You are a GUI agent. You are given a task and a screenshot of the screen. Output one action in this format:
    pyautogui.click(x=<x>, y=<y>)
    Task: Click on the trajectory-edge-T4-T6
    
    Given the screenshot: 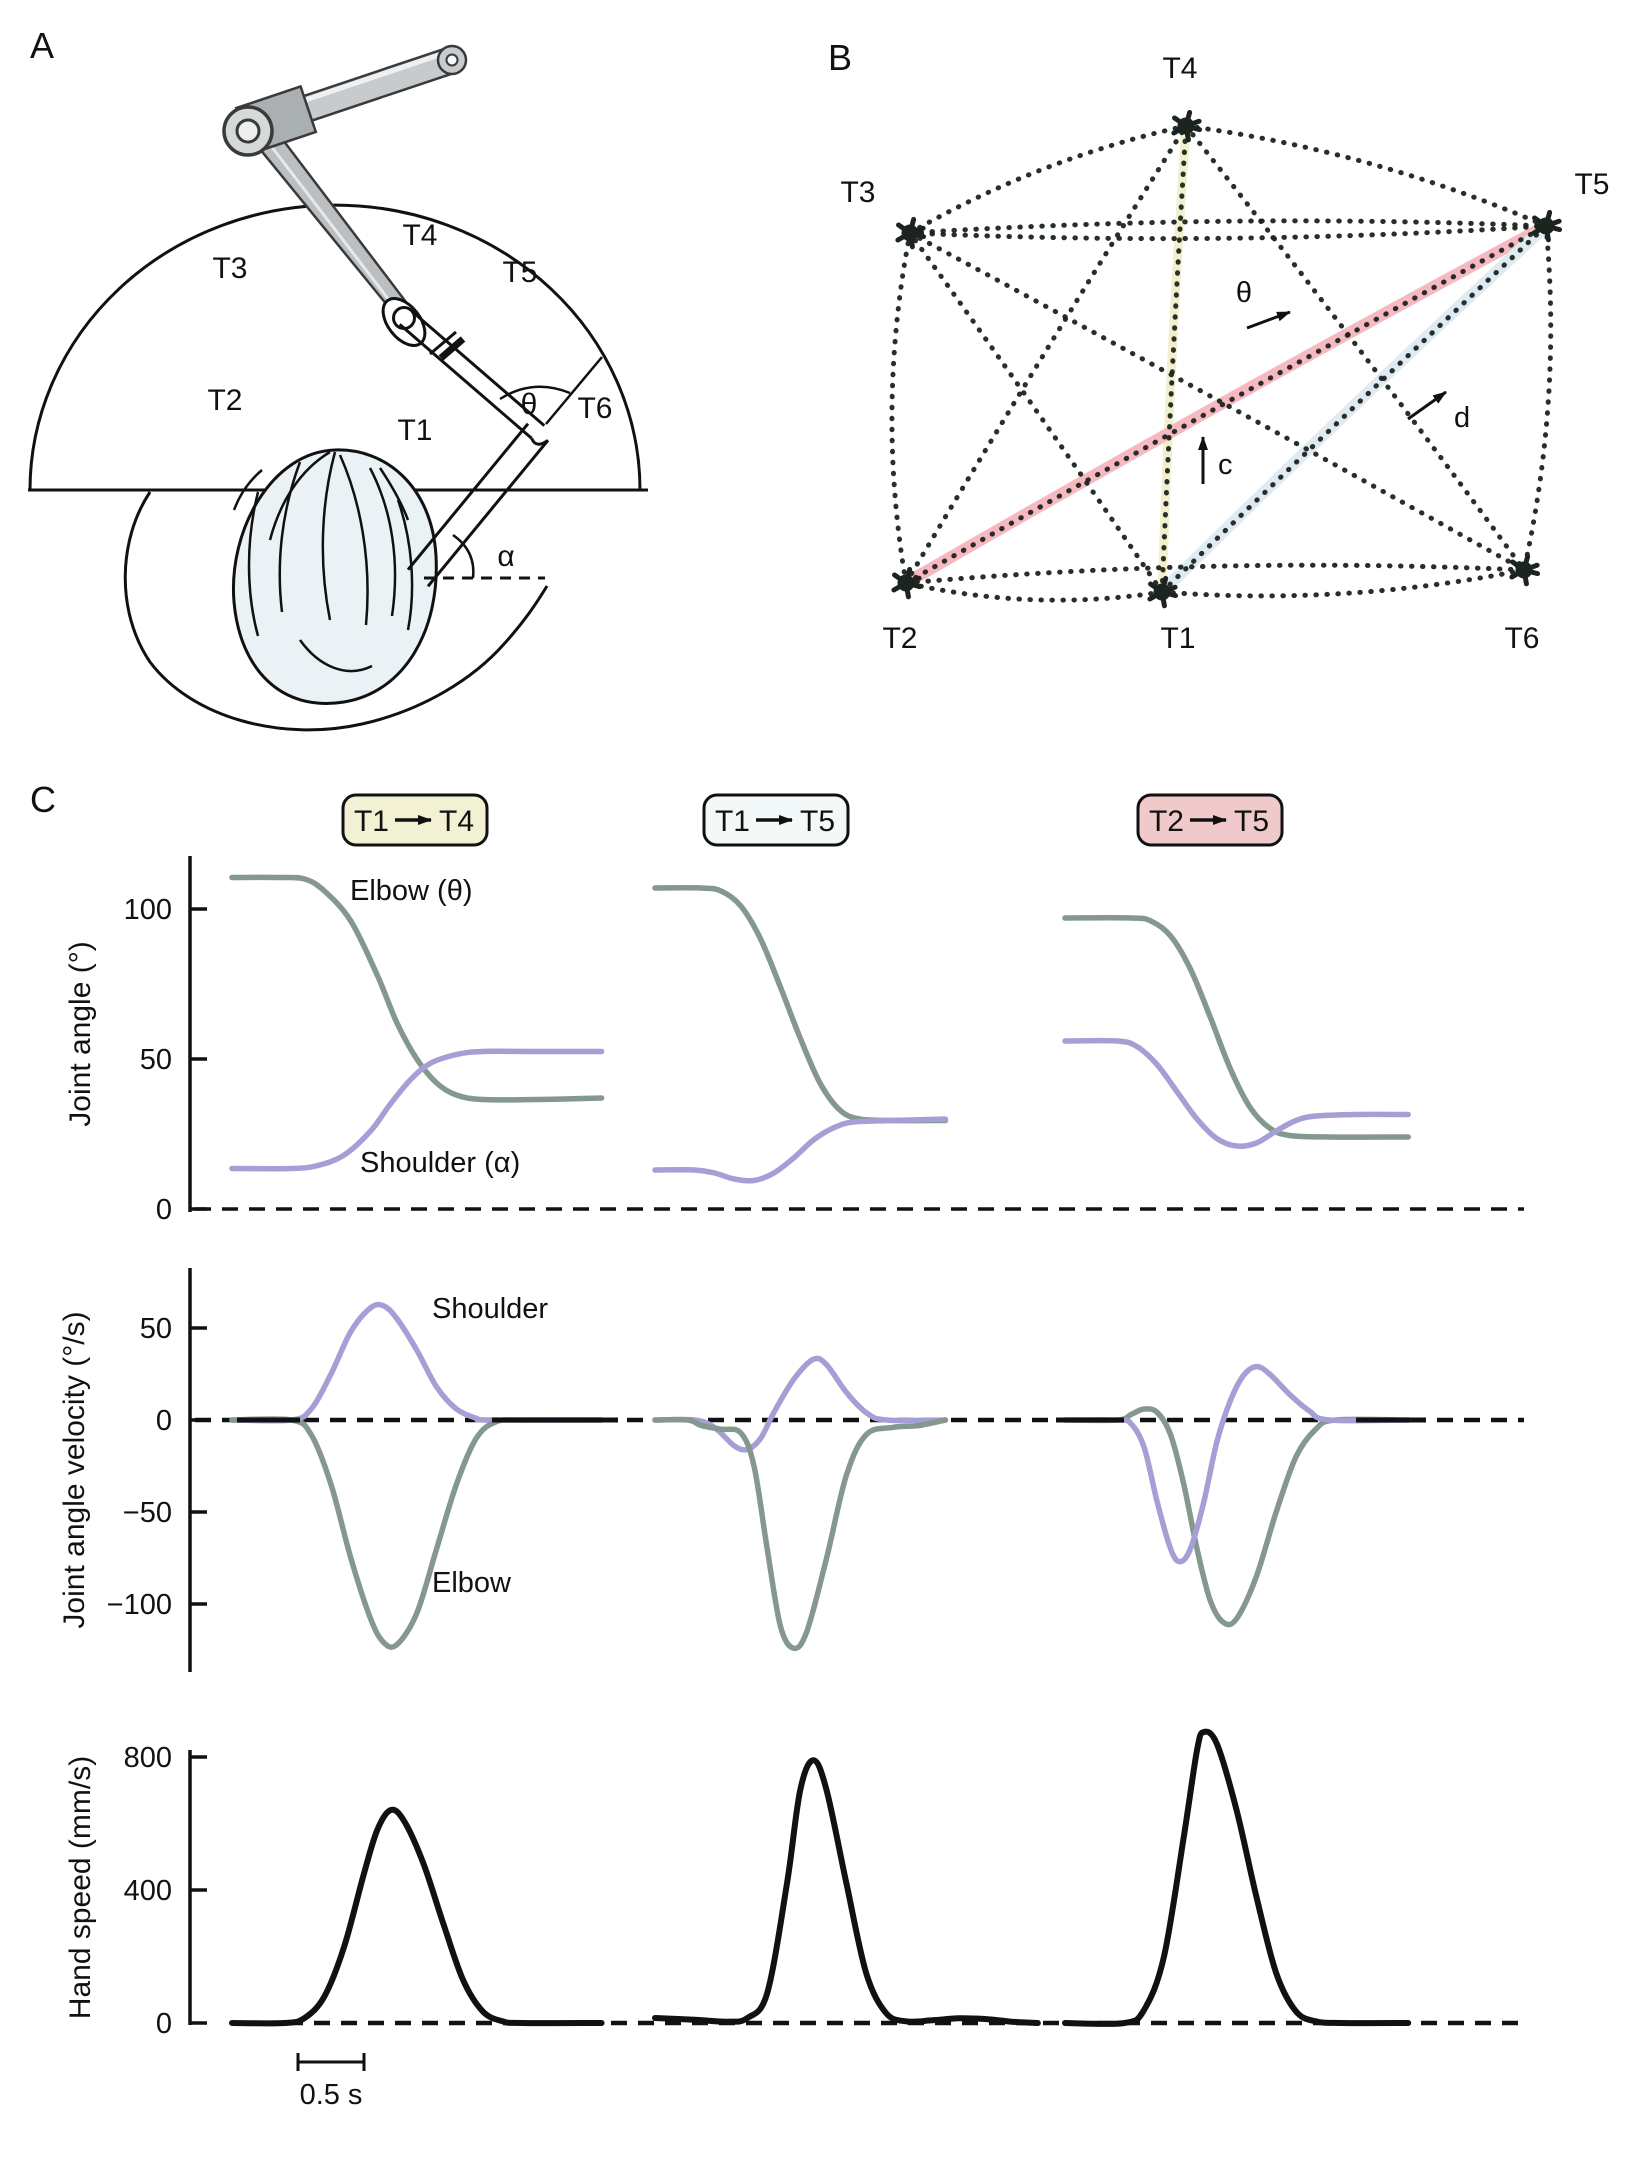 What is the action you would take?
    pyautogui.click(x=1355, y=348)
    